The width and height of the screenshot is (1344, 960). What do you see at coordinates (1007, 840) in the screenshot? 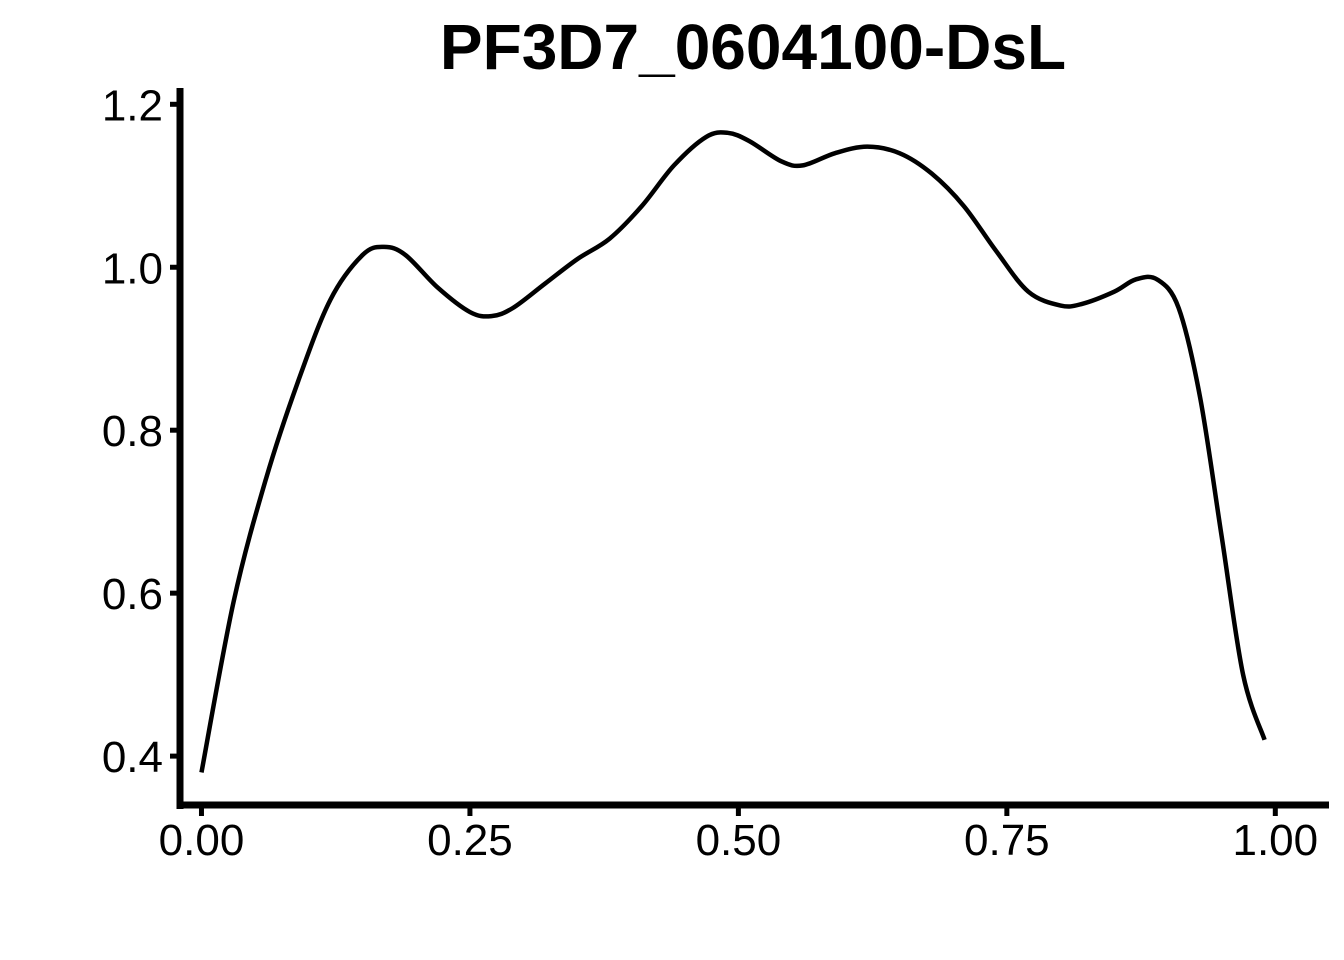
I see `x-tick-label: 0.75` at bounding box center [1007, 840].